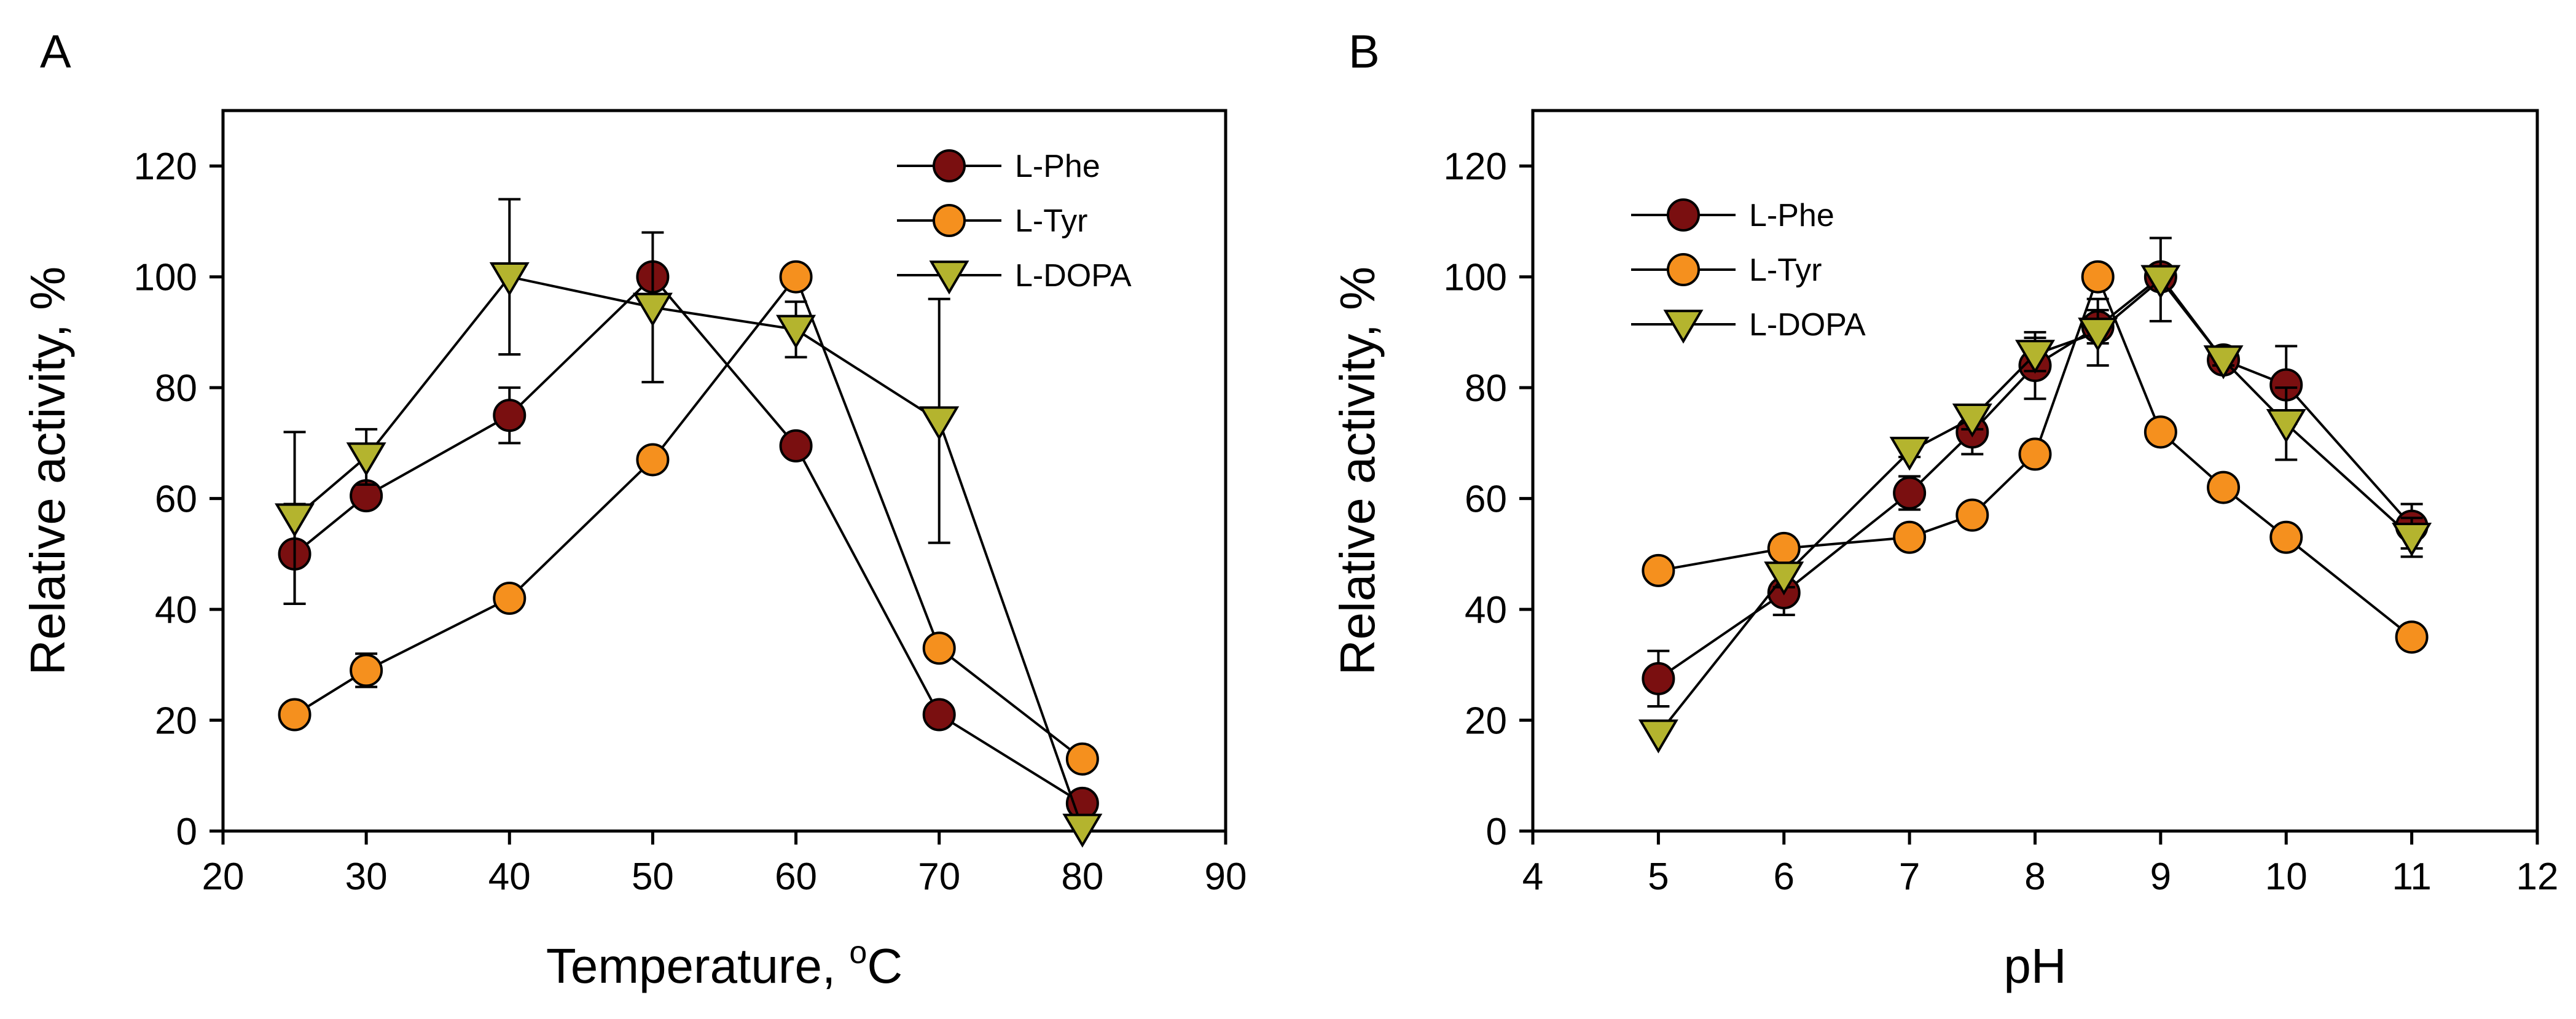 The image size is (2576, 1019). Describe the element at coordinates (796, 877) in the screenshot. I see `x-tick-label: 60` at that location.